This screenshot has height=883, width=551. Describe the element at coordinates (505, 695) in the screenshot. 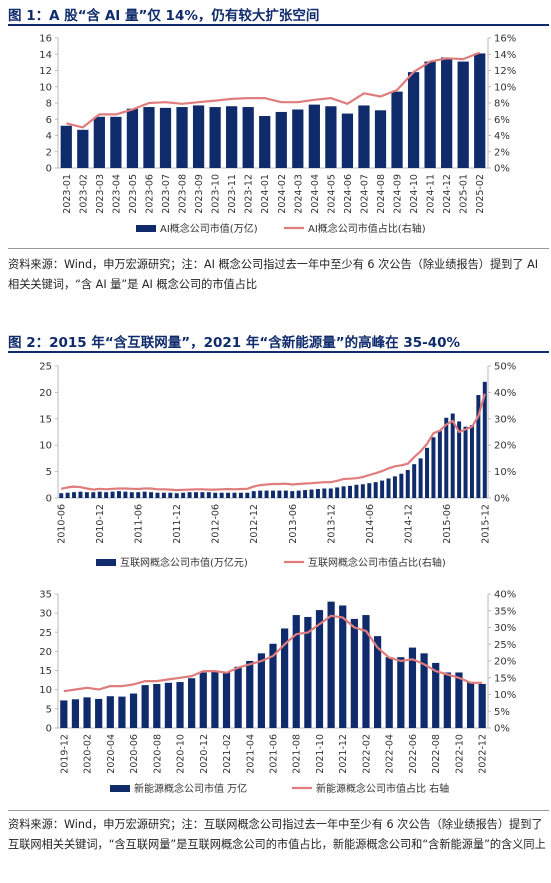

I see `right-tick-label: 10%` at that location.